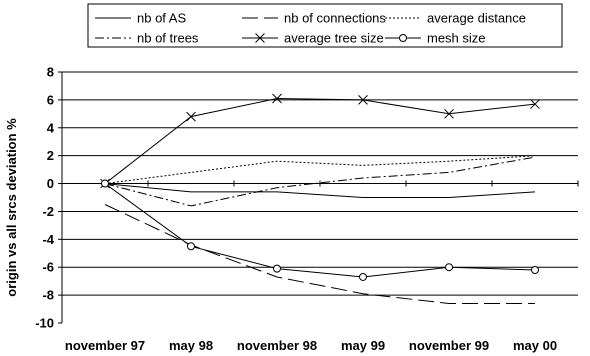 This screenshot has height=356, width=590. What do you see at coordinates (48, 295) in the screenshot?
I see `y-tick-label-8: -8` at bounding box center [48, 295].